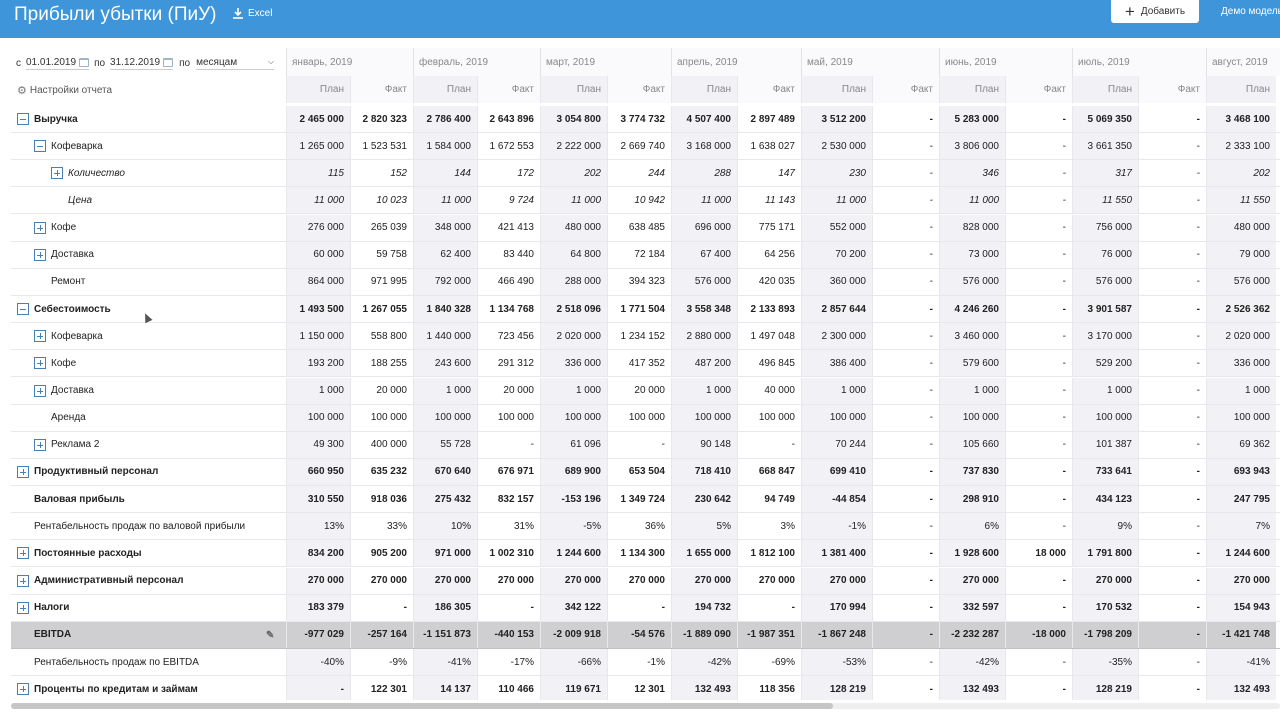 The width and height of the screenshot is (1280, 720). I want to click on month-header: июнь, 2019, so click(1005, 62).